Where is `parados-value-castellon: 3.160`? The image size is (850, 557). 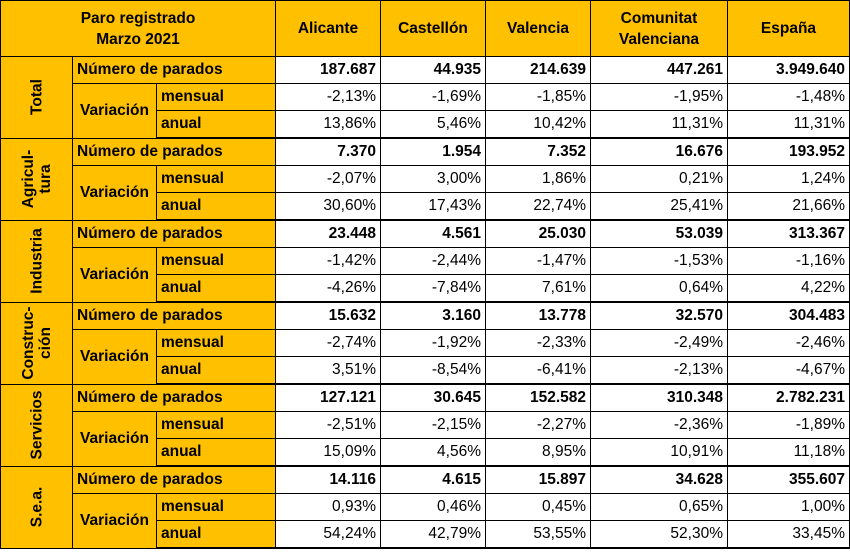 parados-value-castellon: 3.160 is located at coordinates (433, 315).